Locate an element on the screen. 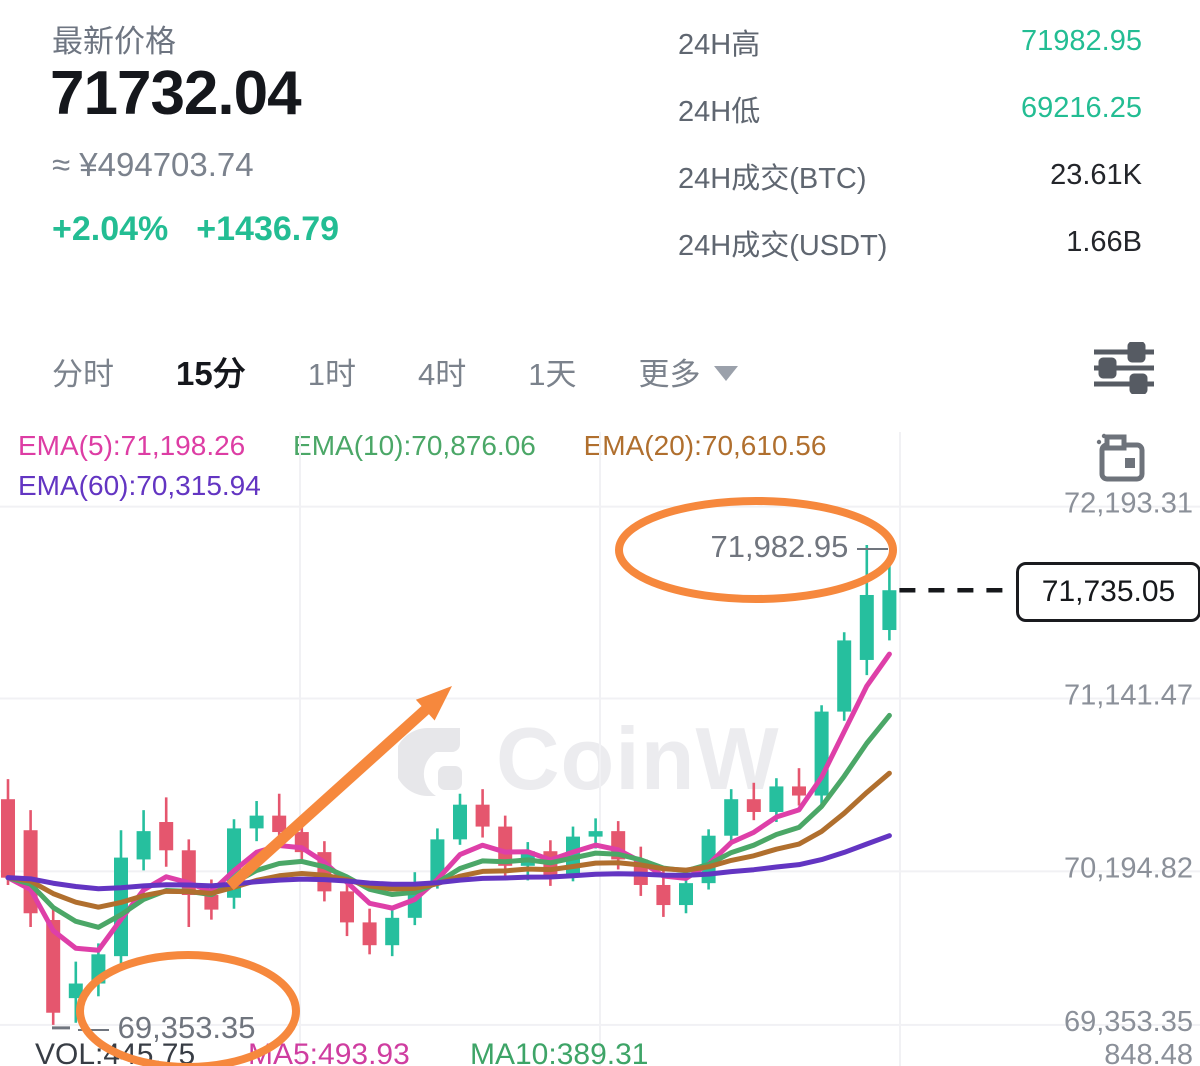 The image size is (1200, 1066). tab-more-dropdown: 更多 is located at coordinates (688, 371).